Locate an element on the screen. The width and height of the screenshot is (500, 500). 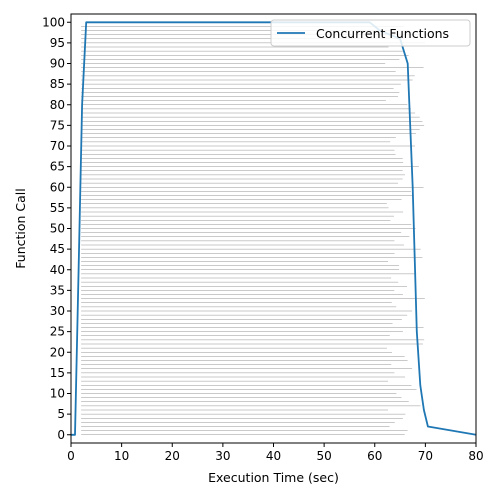
x-tick-label: 60 is located at coordinates (374, 456).